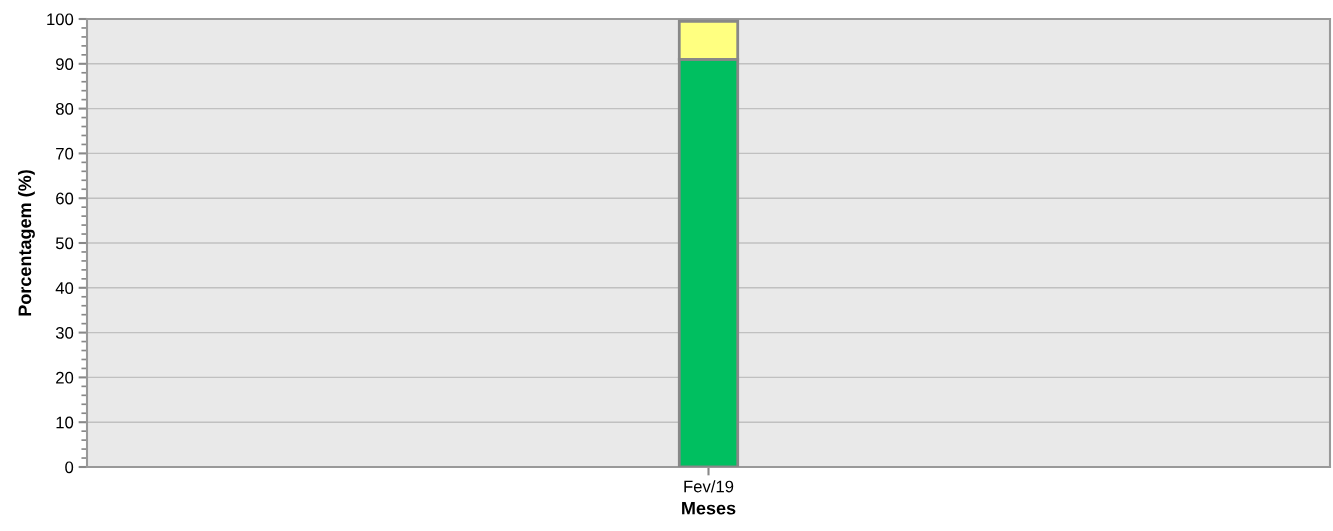 This screenshot has width=1333, height=531. I want to click on y-tick-label: 0, so click(69, 467).